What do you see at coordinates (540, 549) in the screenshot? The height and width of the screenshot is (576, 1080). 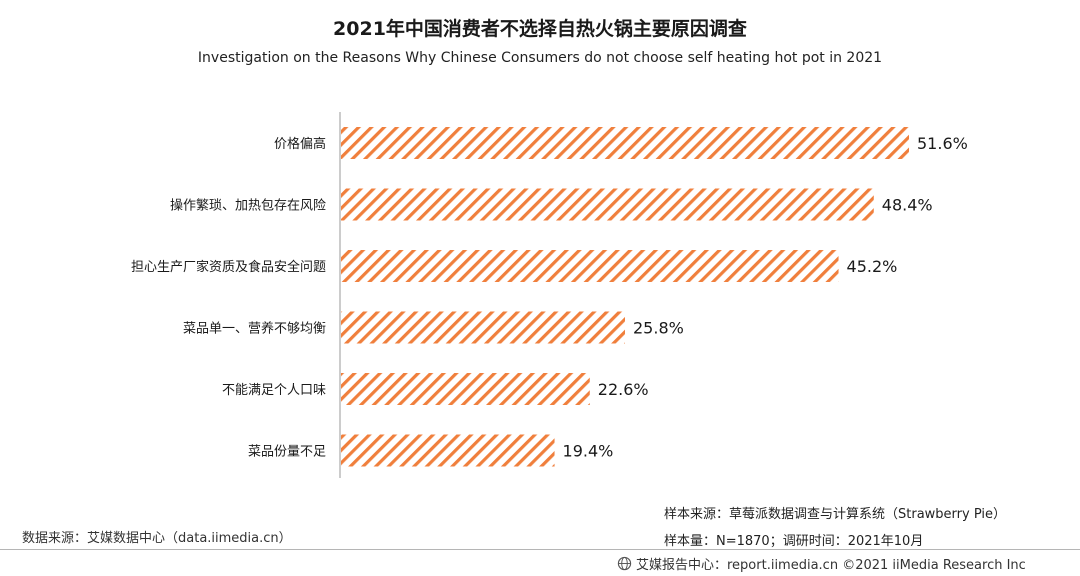 I see `footer-divider` at bounding box center [540, 549].